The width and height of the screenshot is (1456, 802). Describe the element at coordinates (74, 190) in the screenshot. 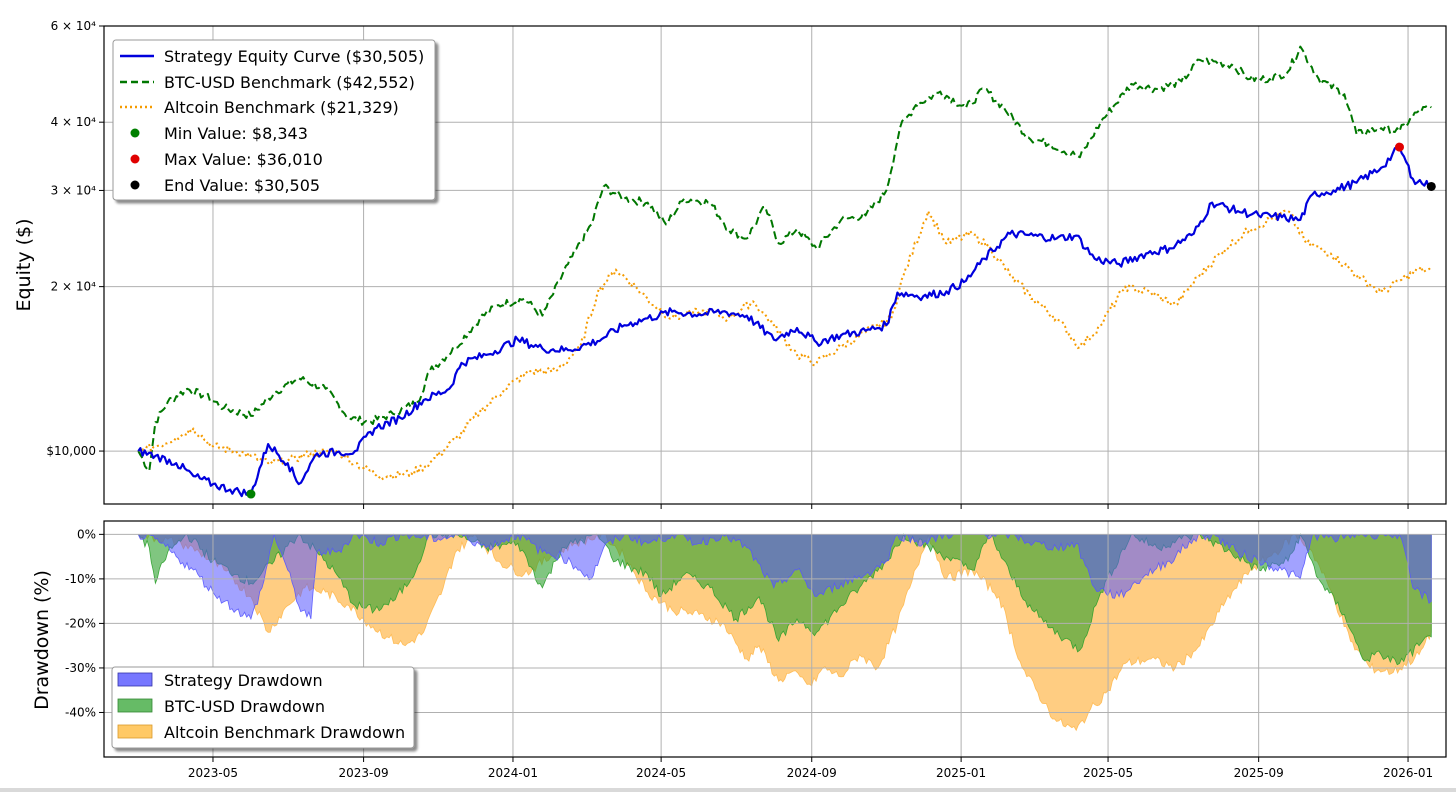

I see `equity-y-tick-label-2: 3 × 10⁴` at that location.